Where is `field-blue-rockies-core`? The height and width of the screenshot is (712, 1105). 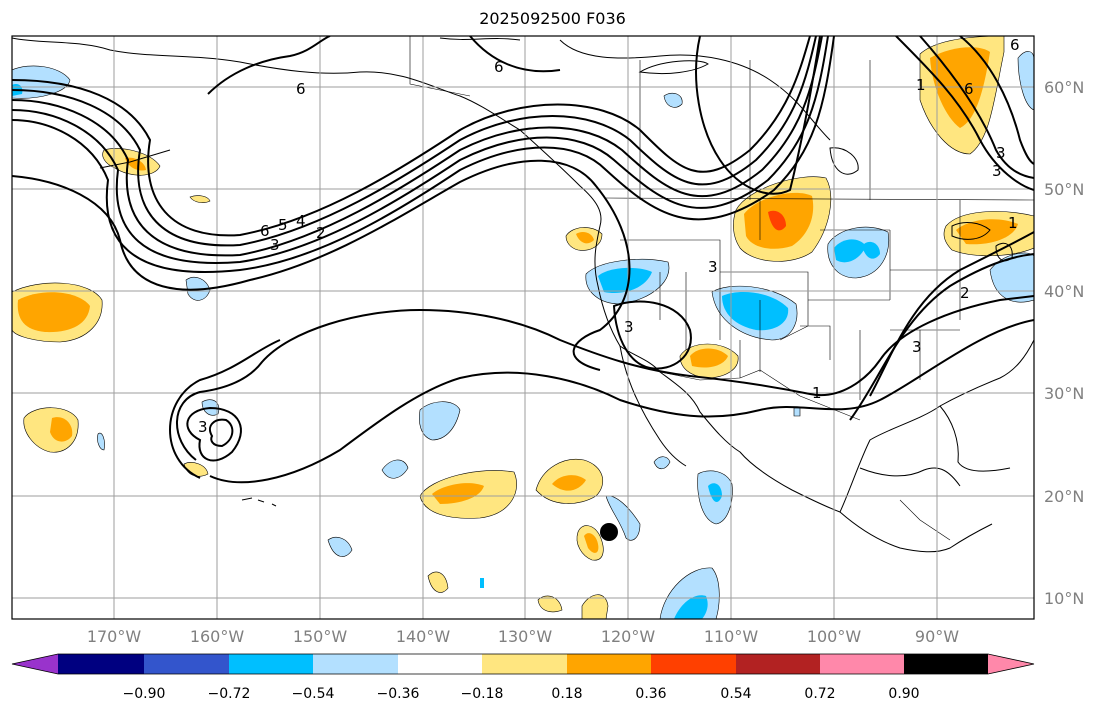
field-blue-rockies-core is located at coordinates (755, 311).